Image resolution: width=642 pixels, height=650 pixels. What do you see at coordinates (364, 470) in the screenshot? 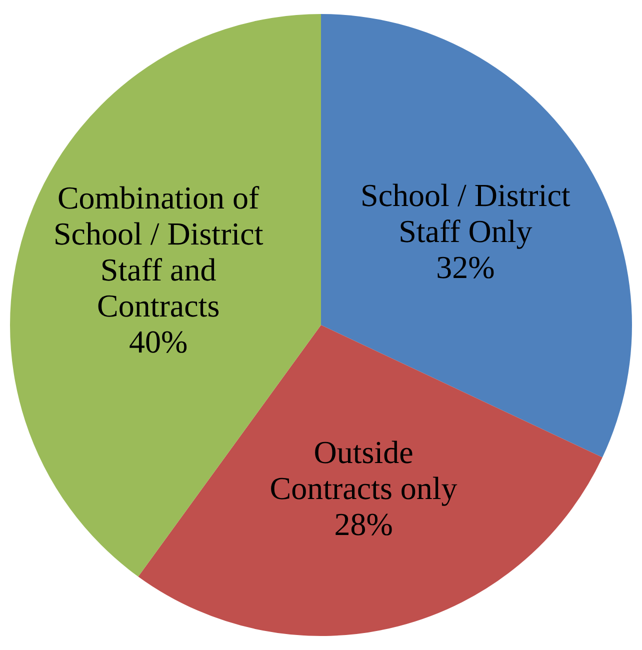
I see `slice-label: Outside Contracts only` at bounding box center [364, 470].